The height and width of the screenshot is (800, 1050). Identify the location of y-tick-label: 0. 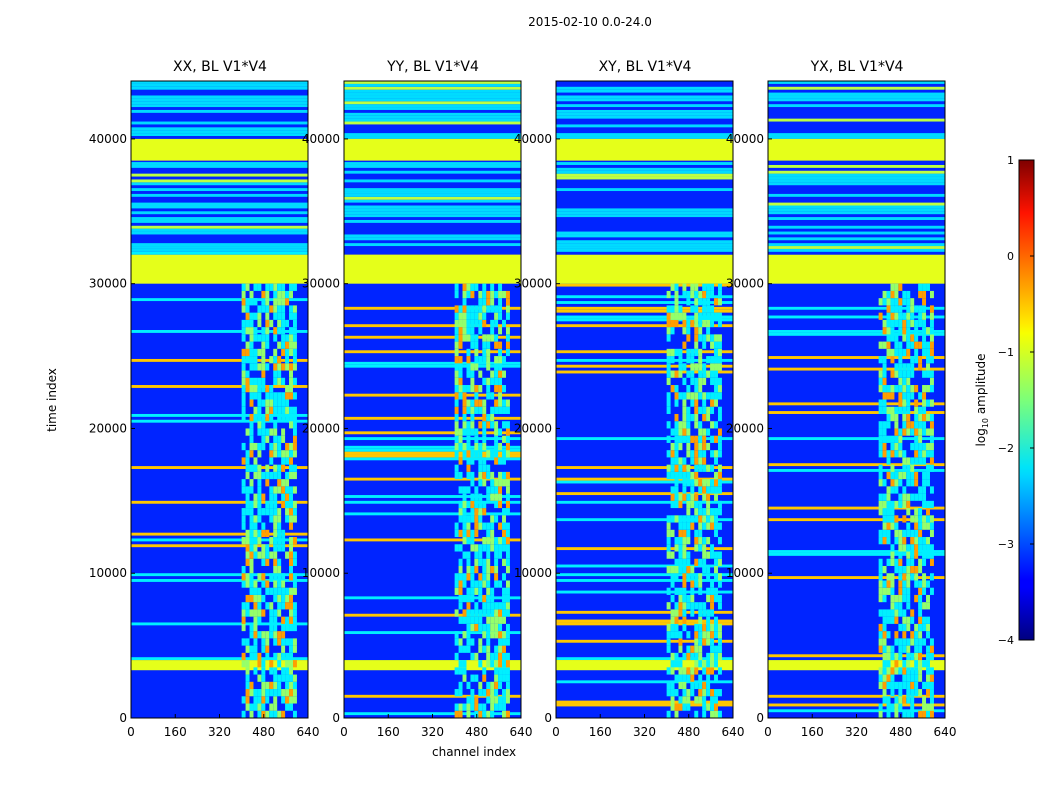
(123, 718).